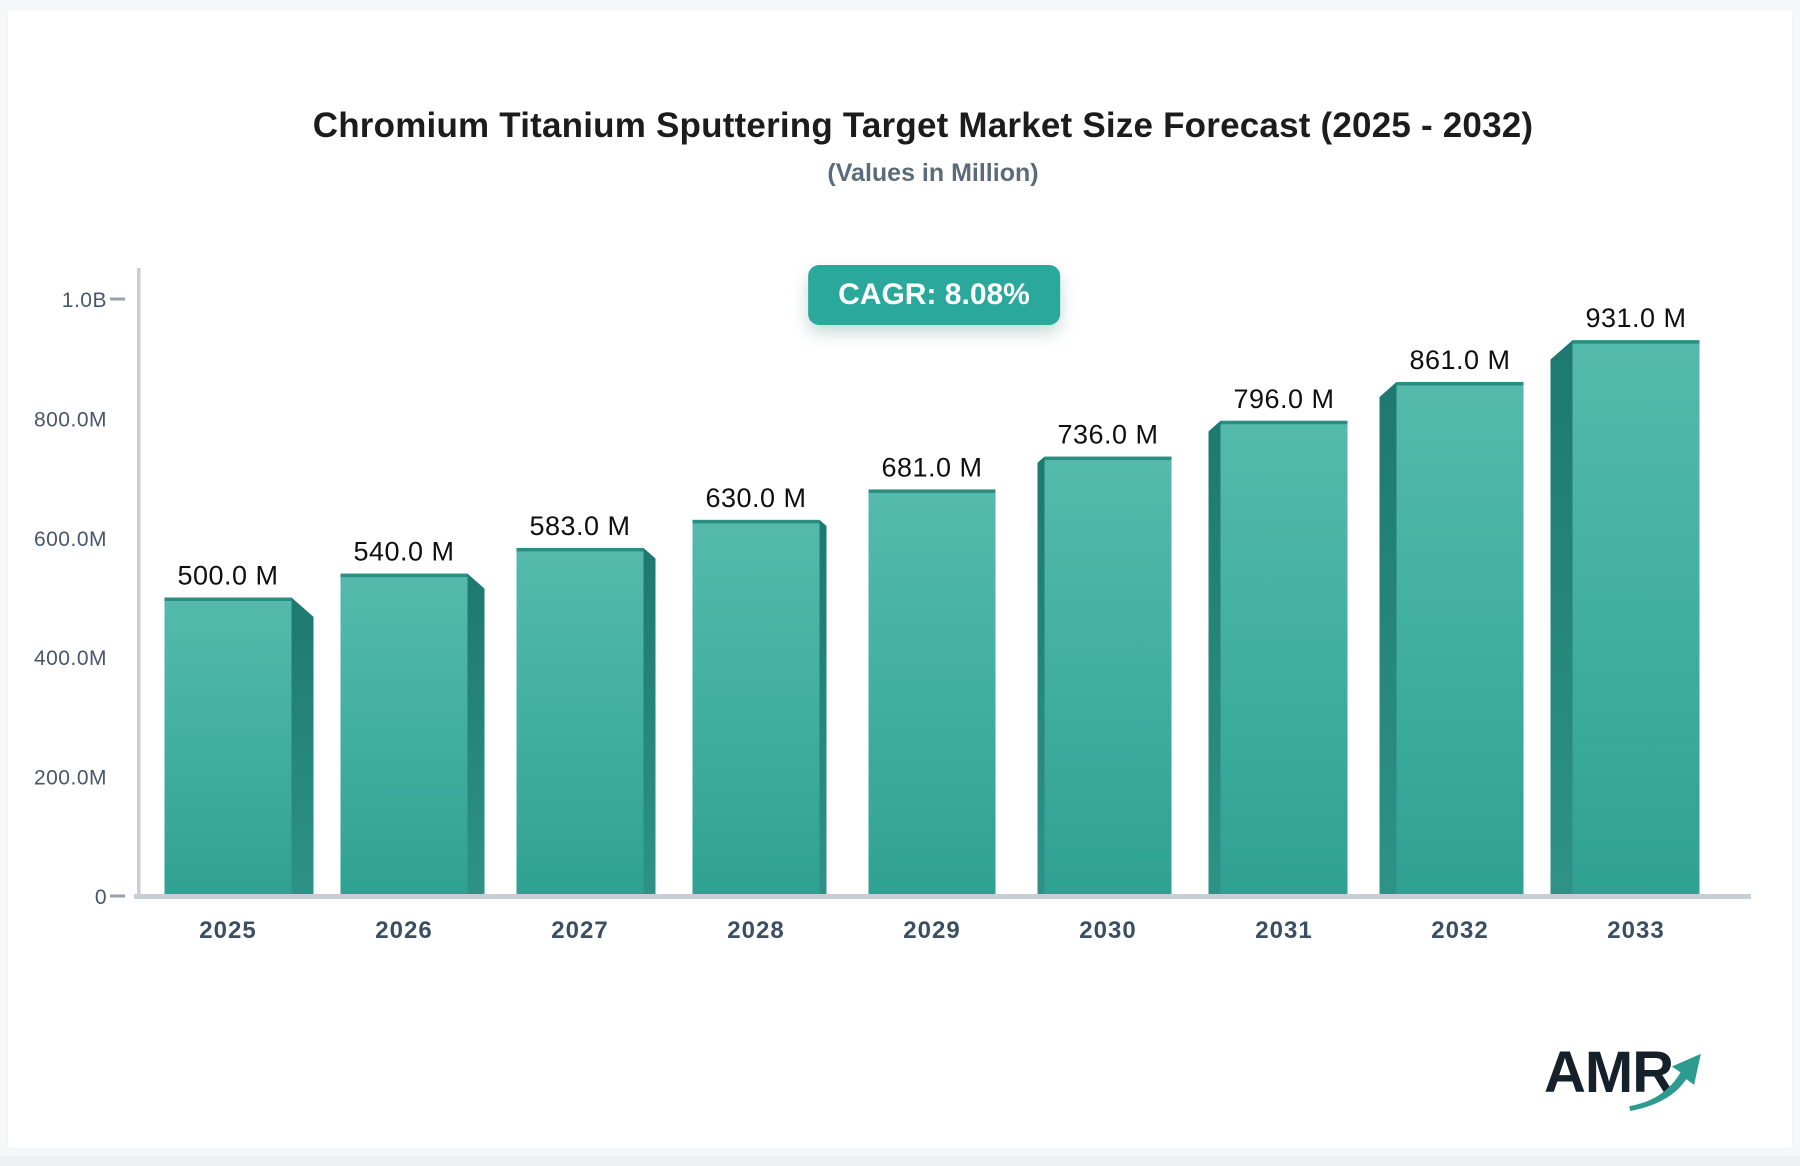  Describe the element at coordinates (70, 419) in the screenshot. I see `y-tick-label: 800.0M` at that location.